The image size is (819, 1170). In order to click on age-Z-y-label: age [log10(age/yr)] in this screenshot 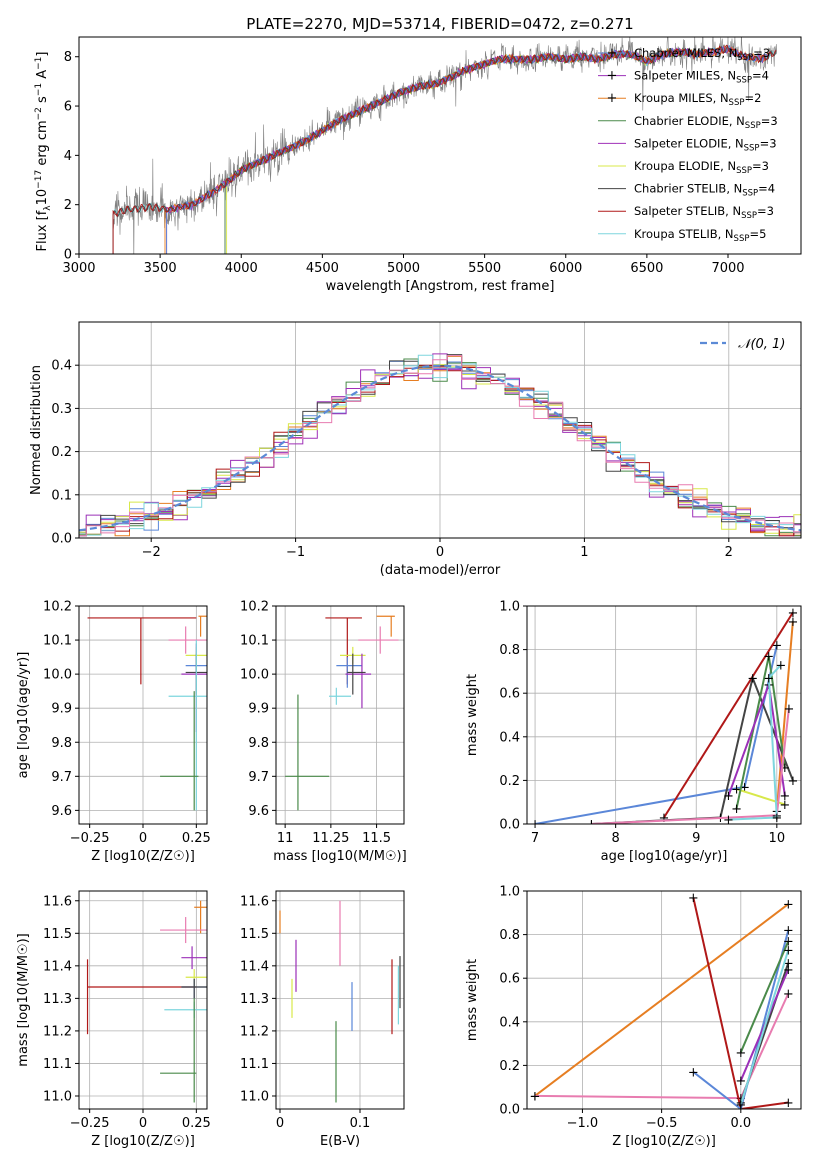, I will do `click(23, 715)`.